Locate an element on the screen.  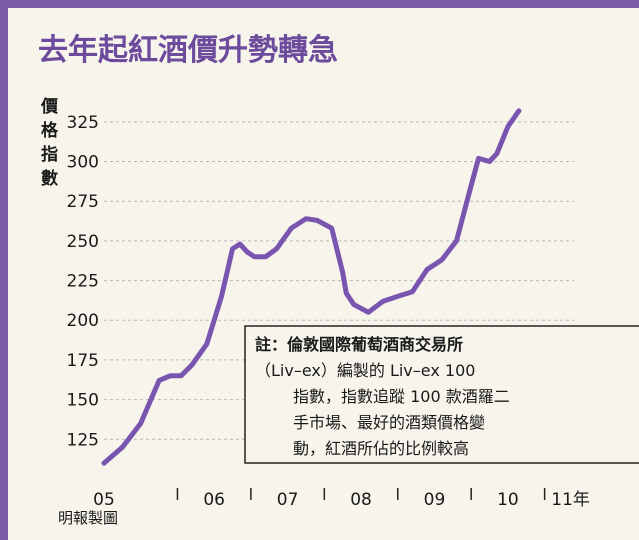
y-tick-label: 250 is located at coordinates (83, 242).